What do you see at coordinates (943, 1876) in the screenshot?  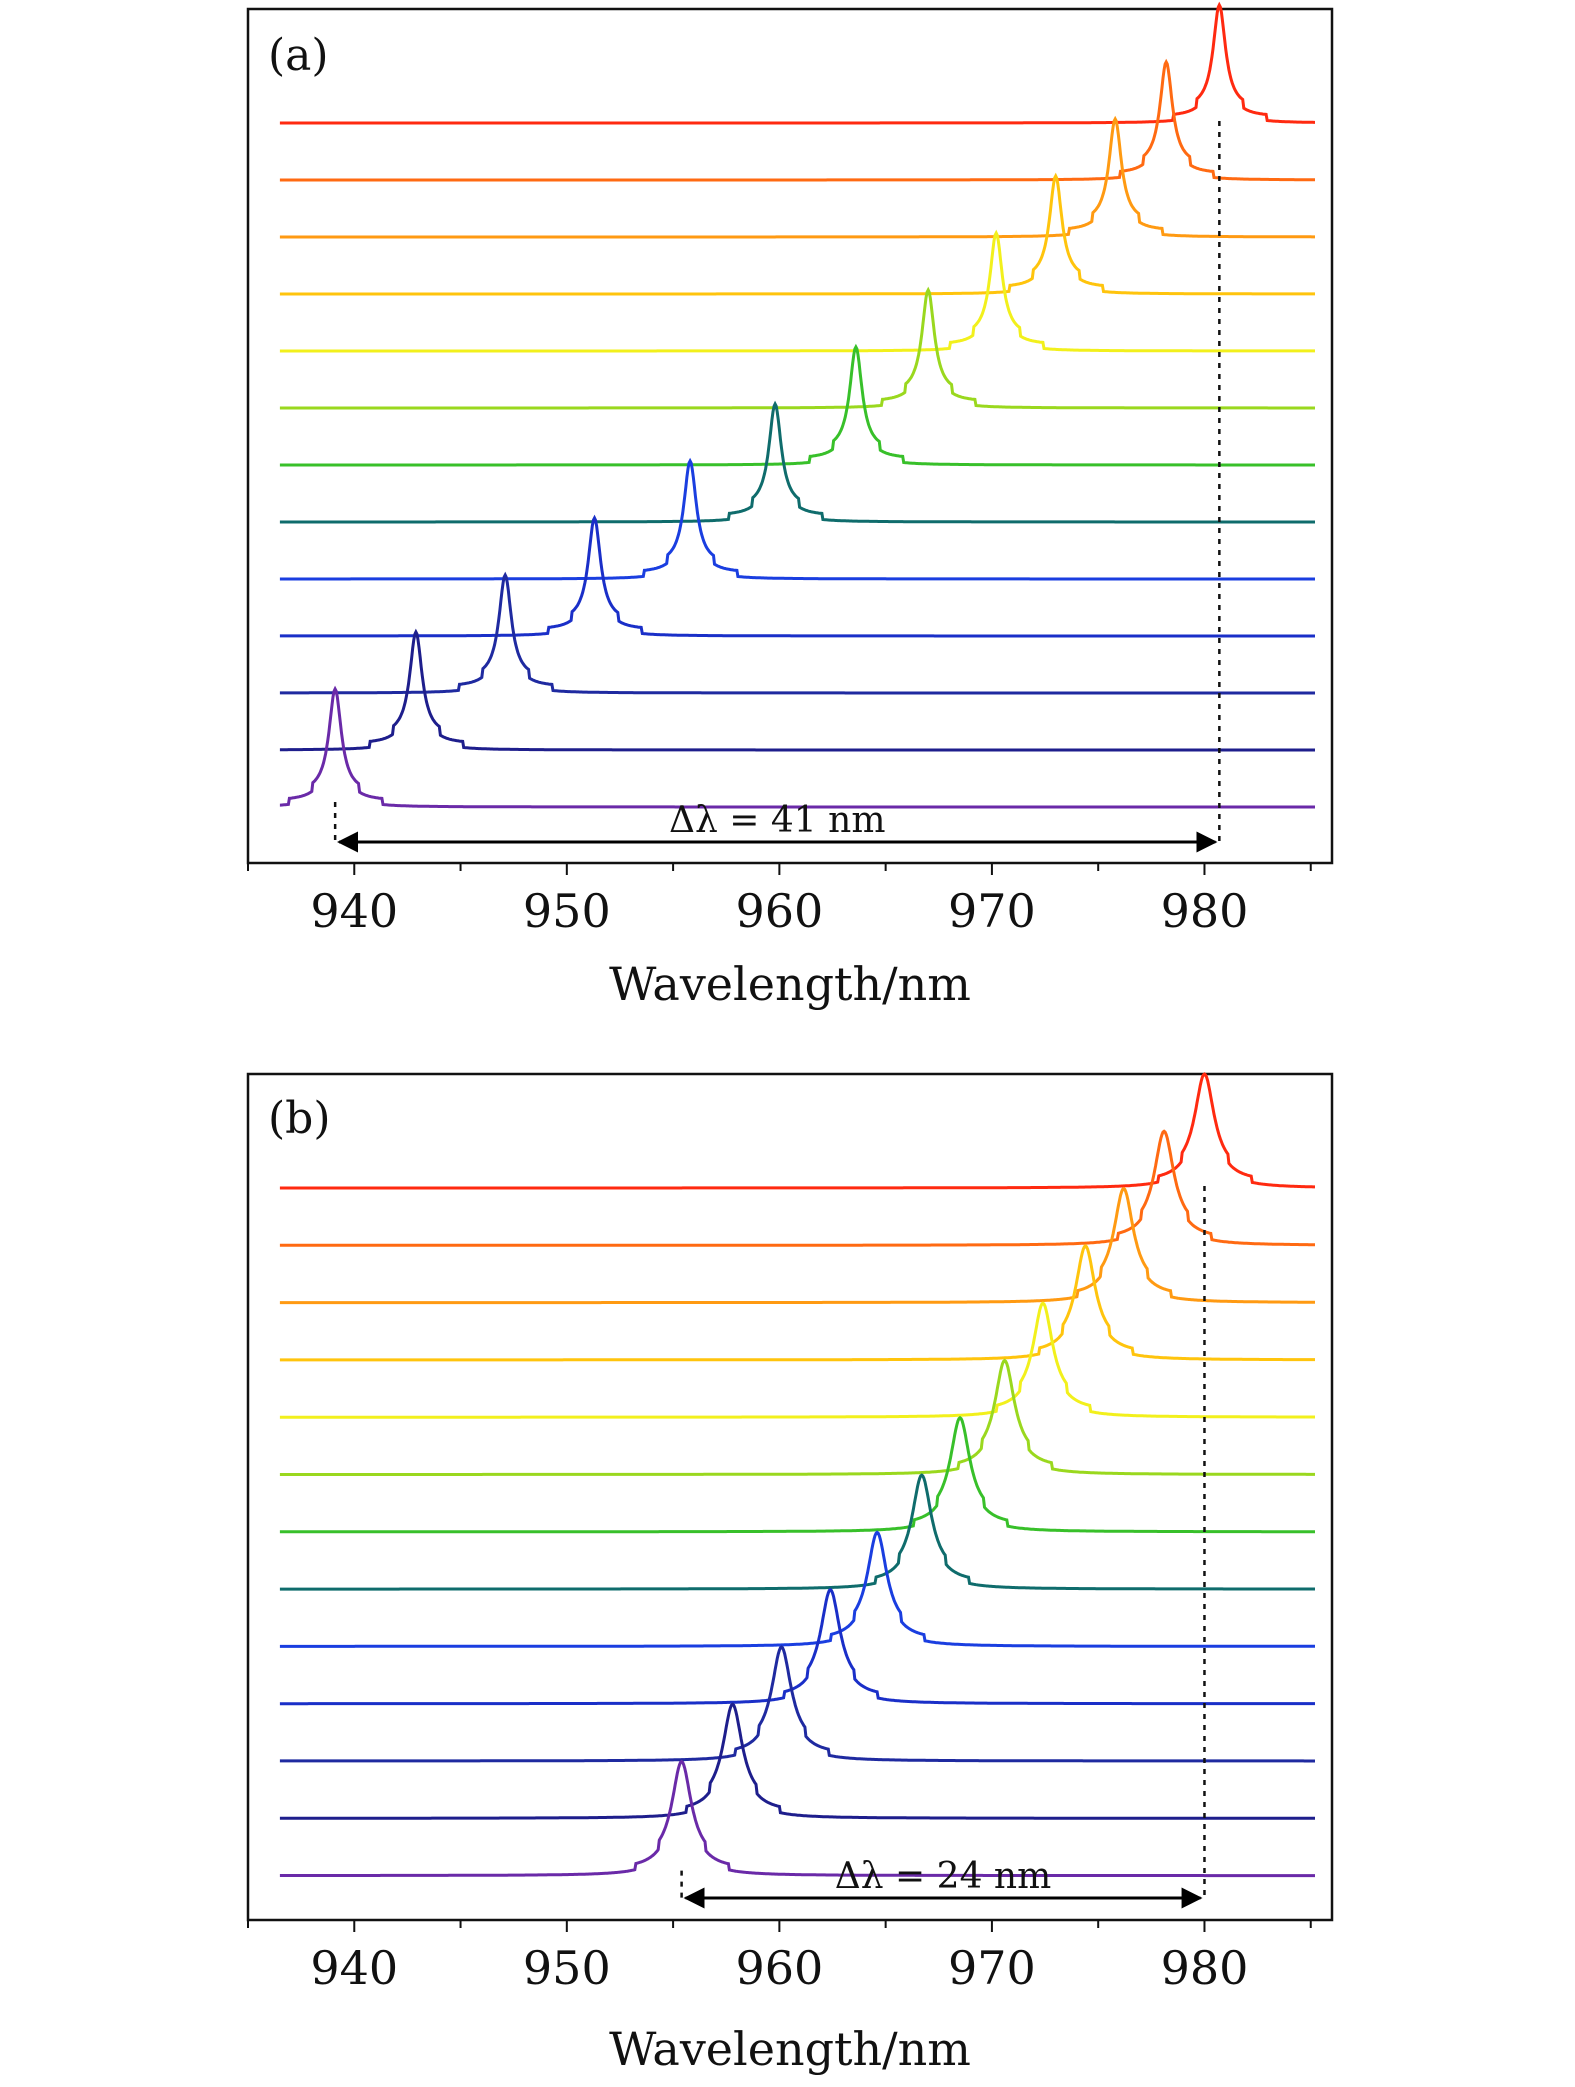 I see `delta-label: Δλ = 24 nm` at bounding box center [943, 1876].